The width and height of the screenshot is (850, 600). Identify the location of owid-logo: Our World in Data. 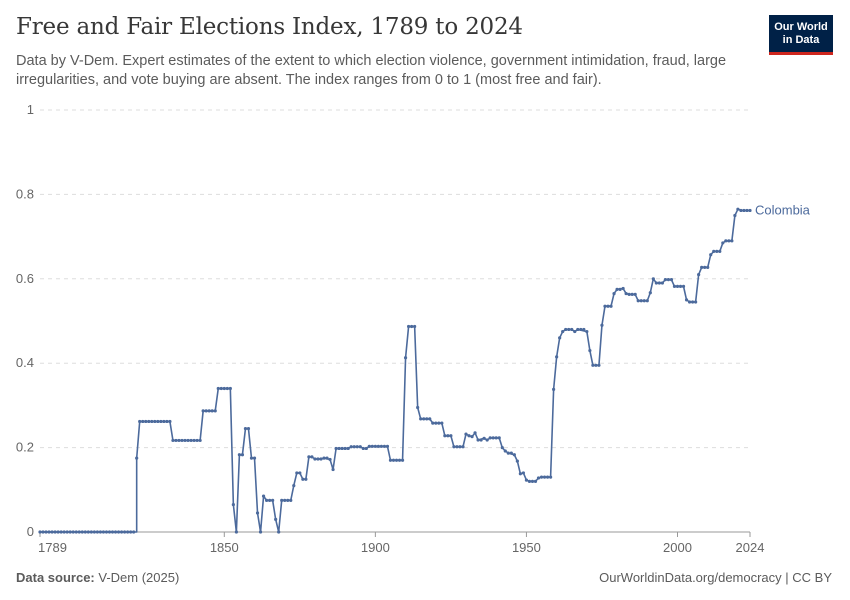
(801, 35).